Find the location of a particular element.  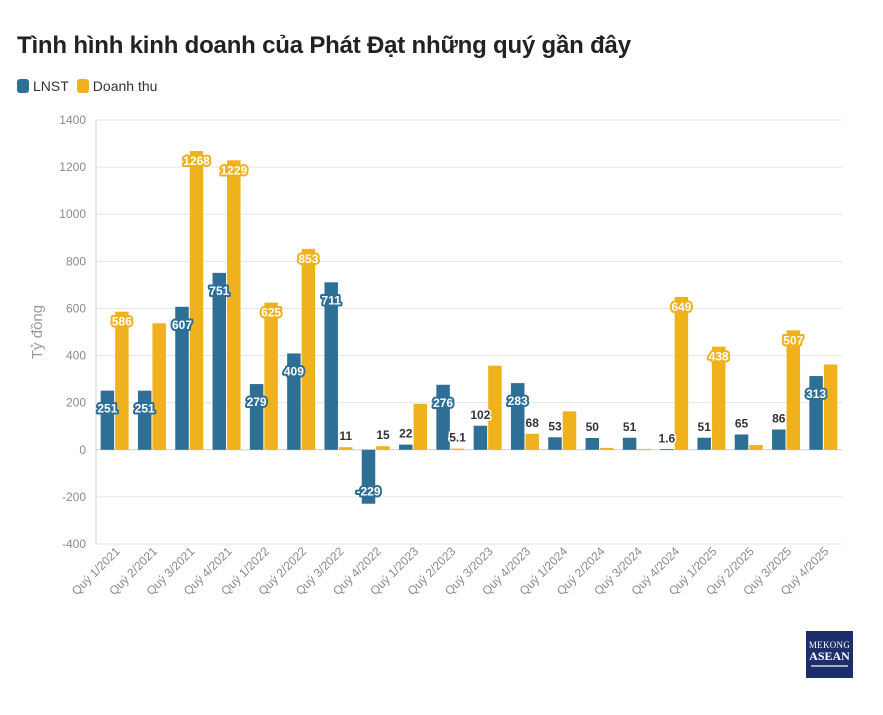

data-label-doanh-thu: 68 is located at coordinates (533, 423).